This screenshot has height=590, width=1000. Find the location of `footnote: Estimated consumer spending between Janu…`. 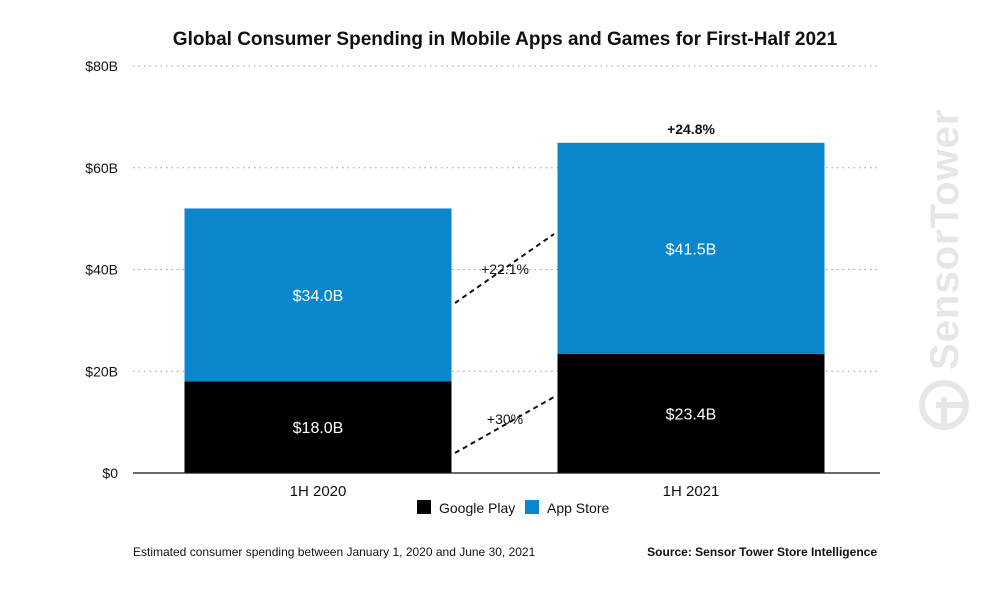

footnote: Estimated consumer spending between Janu… is located at coordinates (334, 552).